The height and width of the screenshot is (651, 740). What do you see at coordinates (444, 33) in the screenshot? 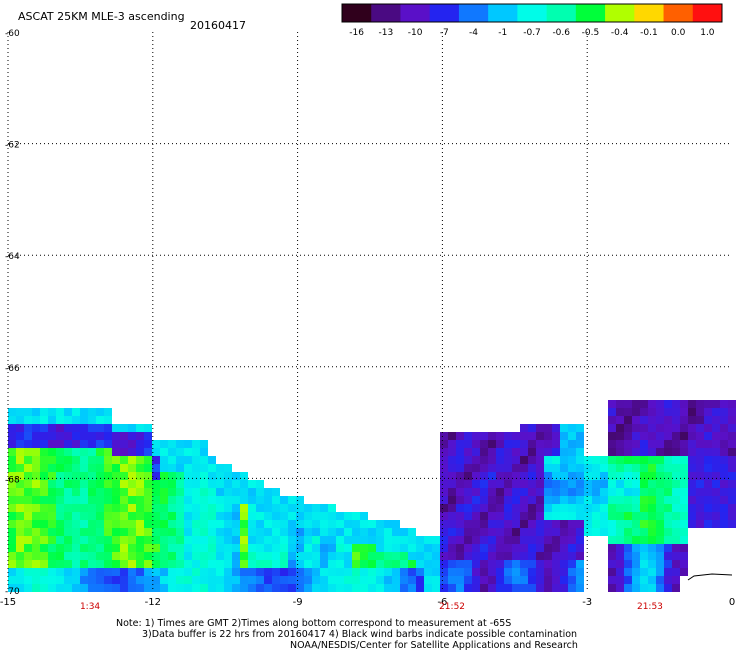
I see `colorbar-label: -7` at bounding box center [444, 33].